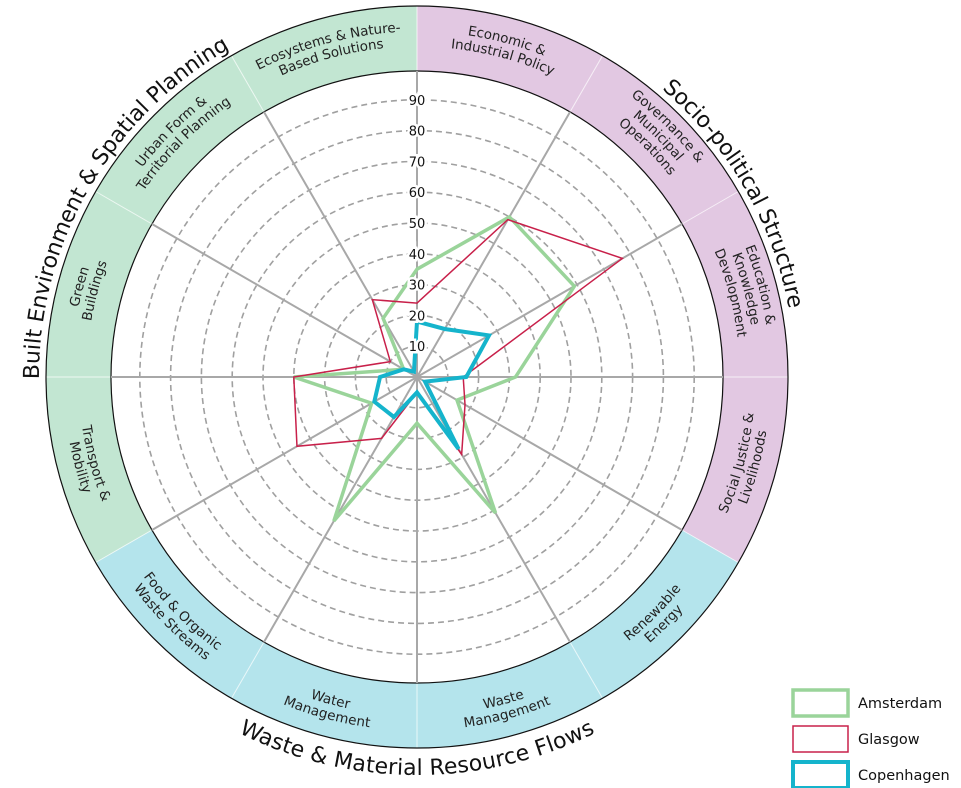  I want to click on r-tick-label: 90, so click(417, 101).